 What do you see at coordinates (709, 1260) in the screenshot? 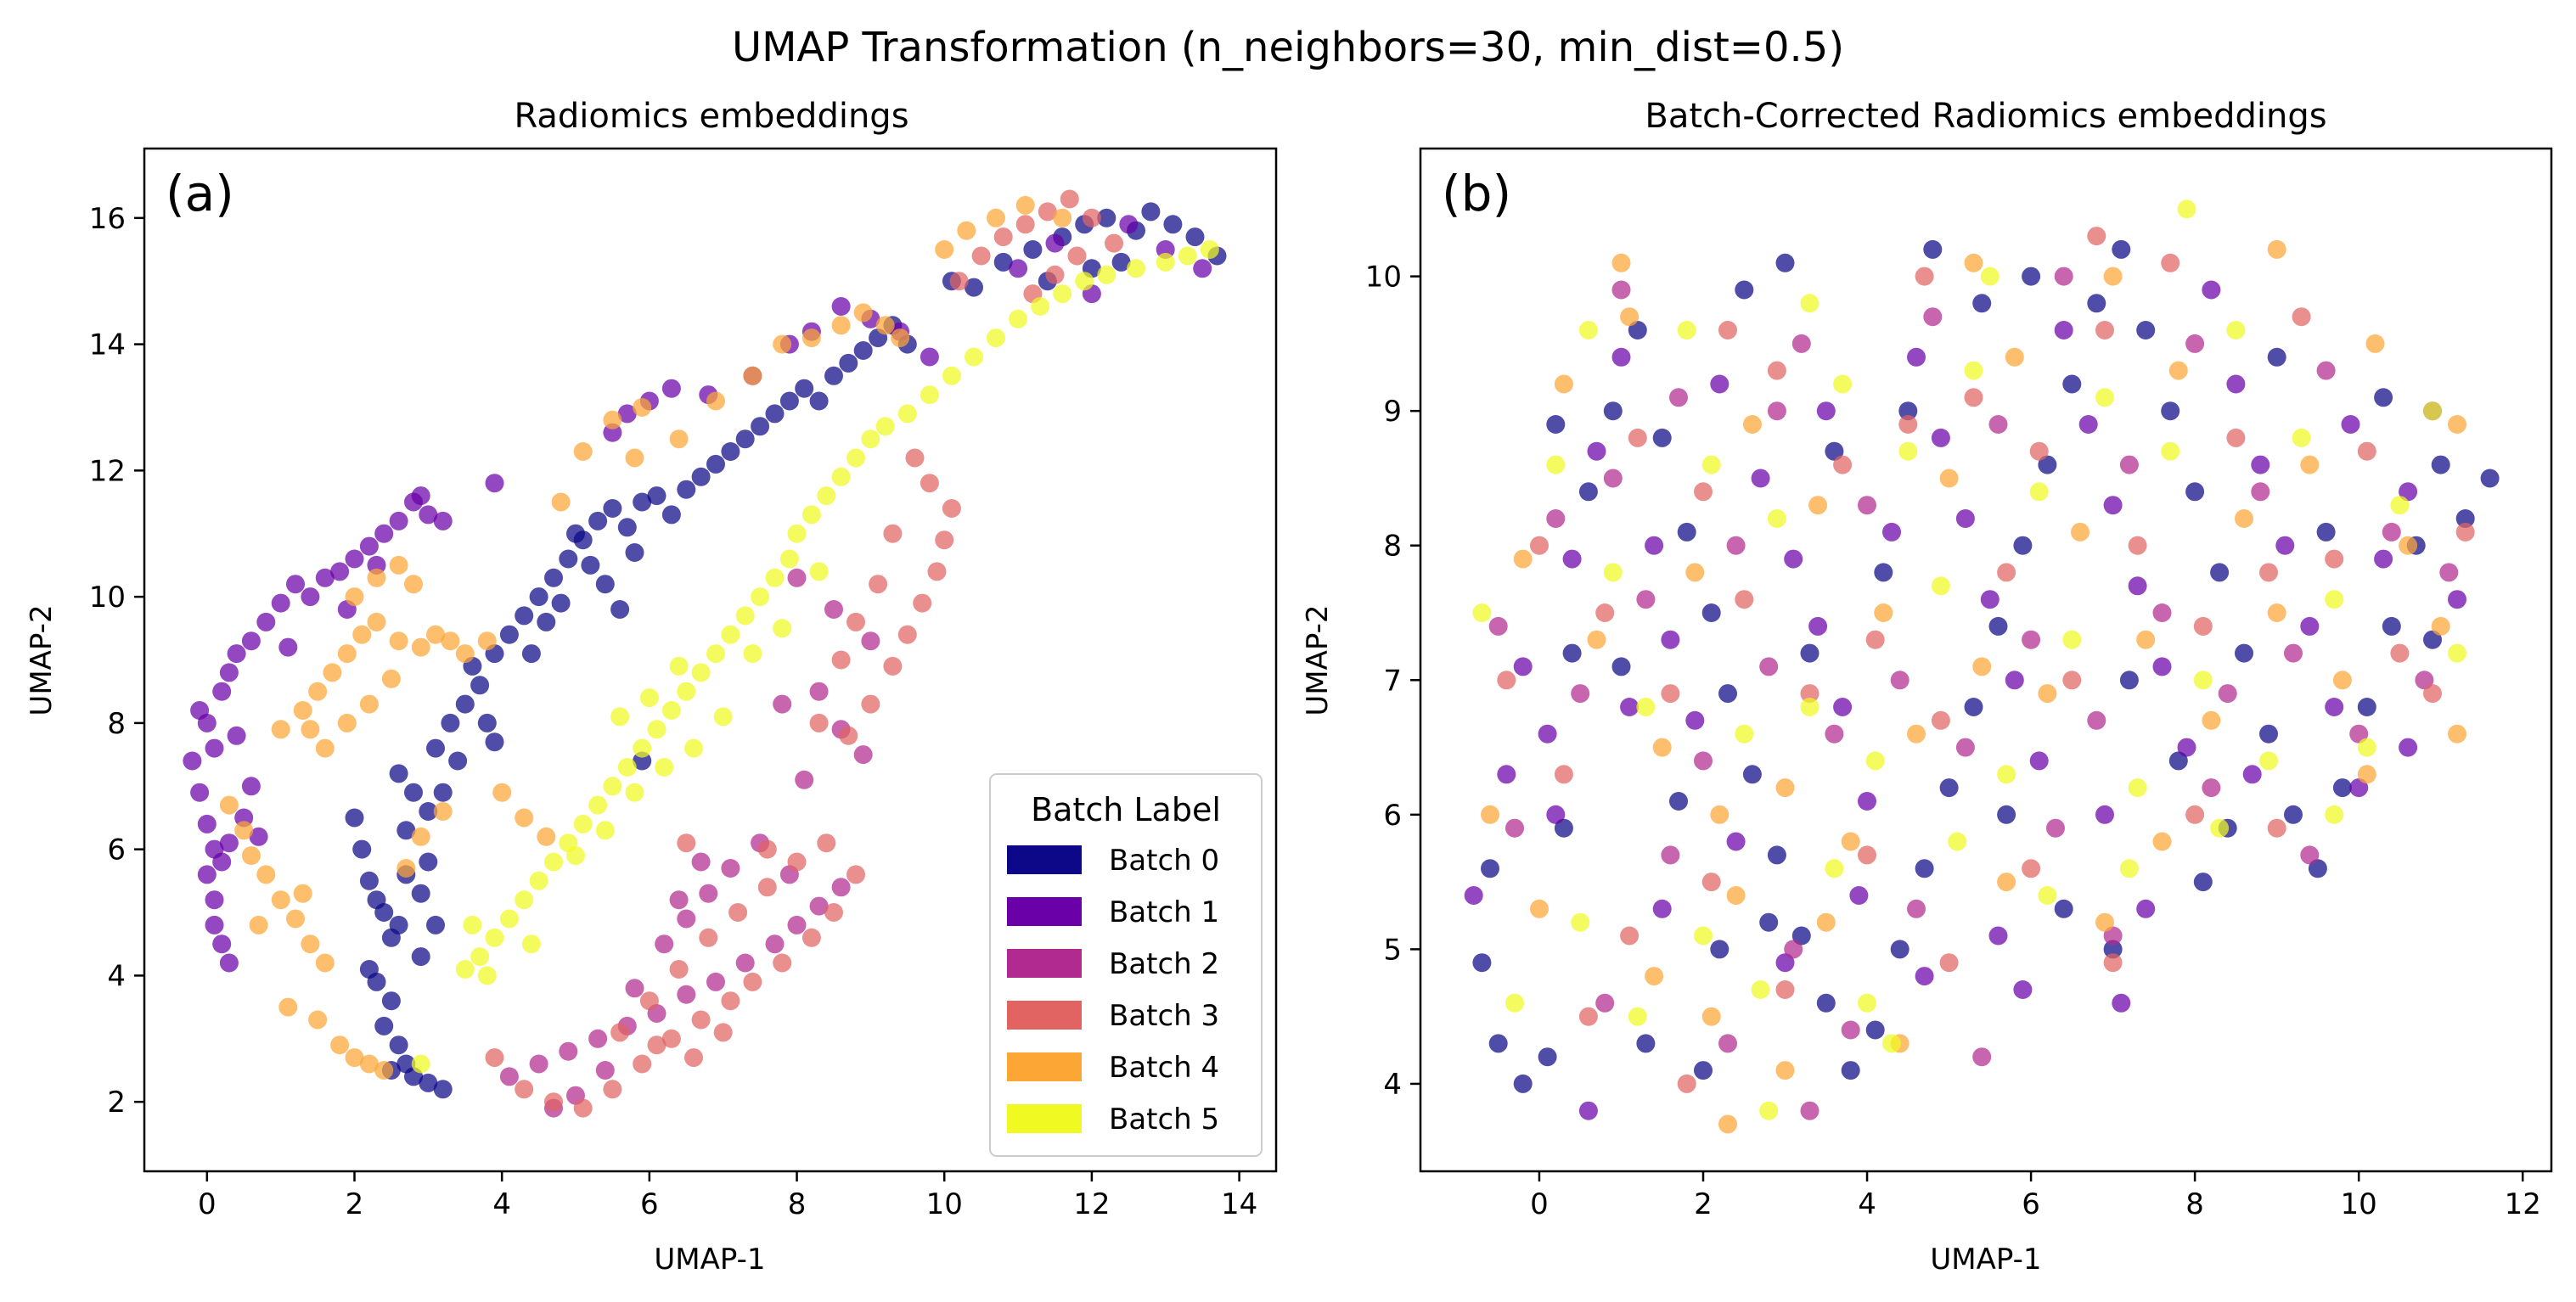
I see `panel-a-xlabel: UMAP-1` at bounding box center [709, 1260].